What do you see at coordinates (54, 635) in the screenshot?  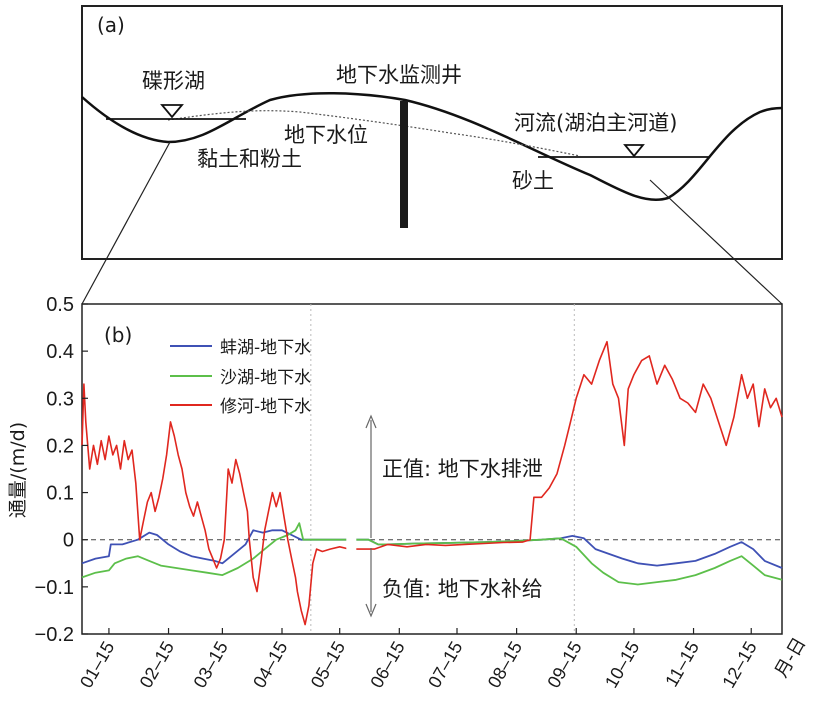 I see `y-tick-label: −0.2` at bounding box center [54, 635].